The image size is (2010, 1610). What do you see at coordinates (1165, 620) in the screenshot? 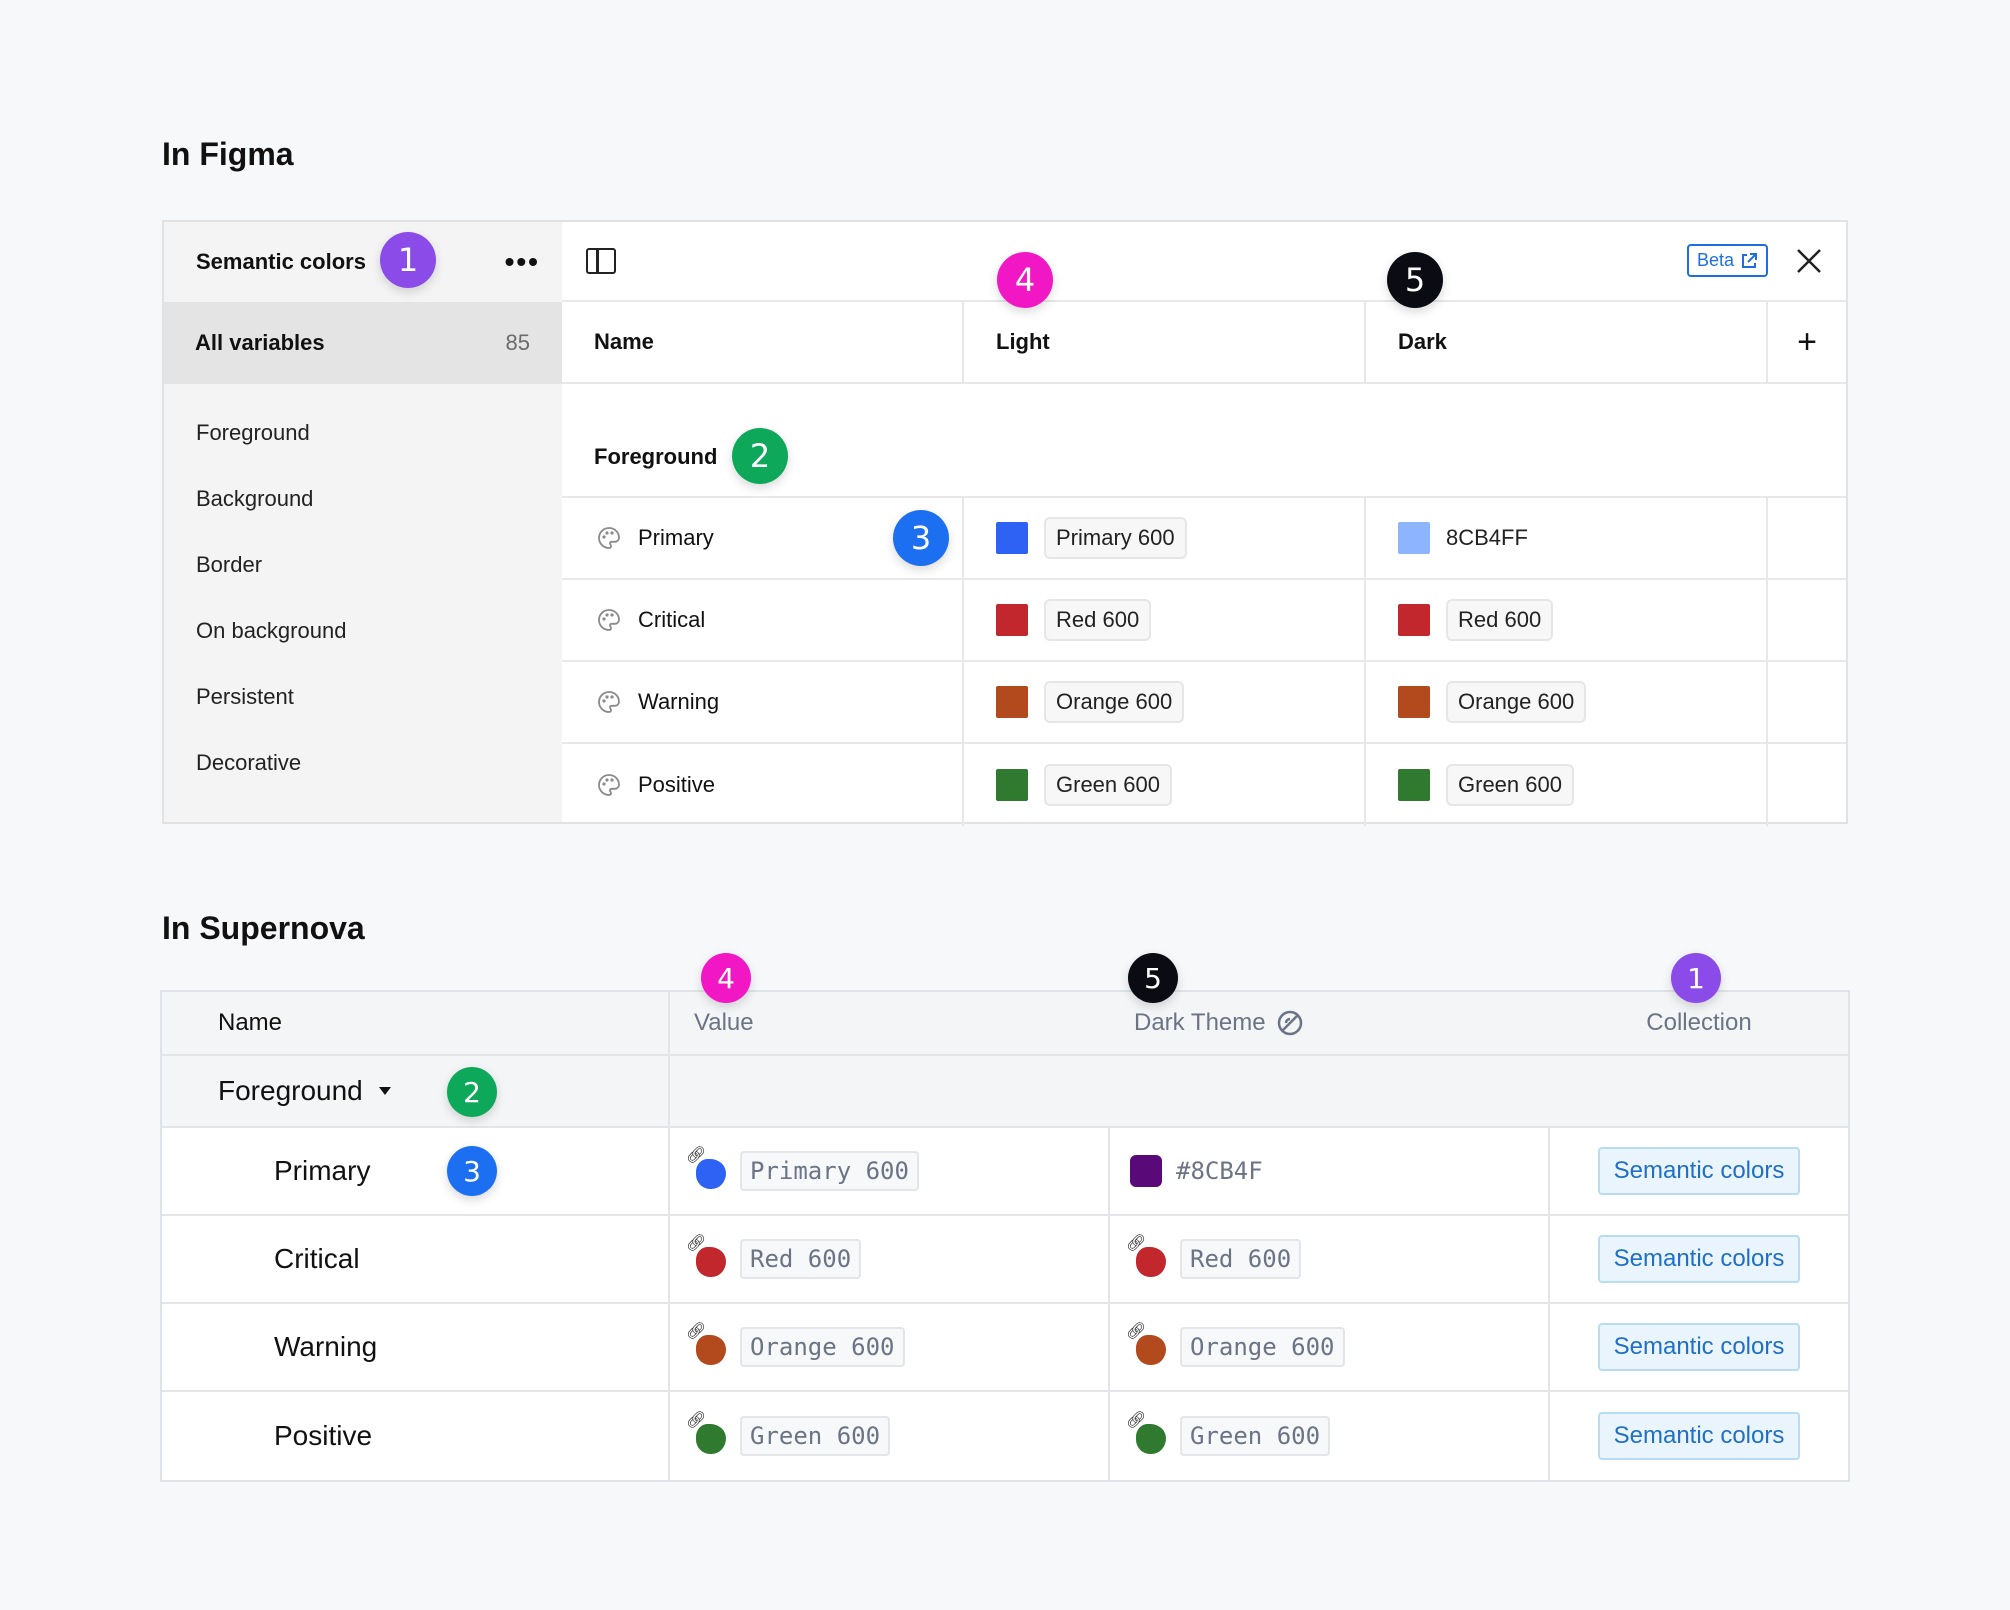
I see `light-value-cell: Red 600` at bounding box center [1165, 620].